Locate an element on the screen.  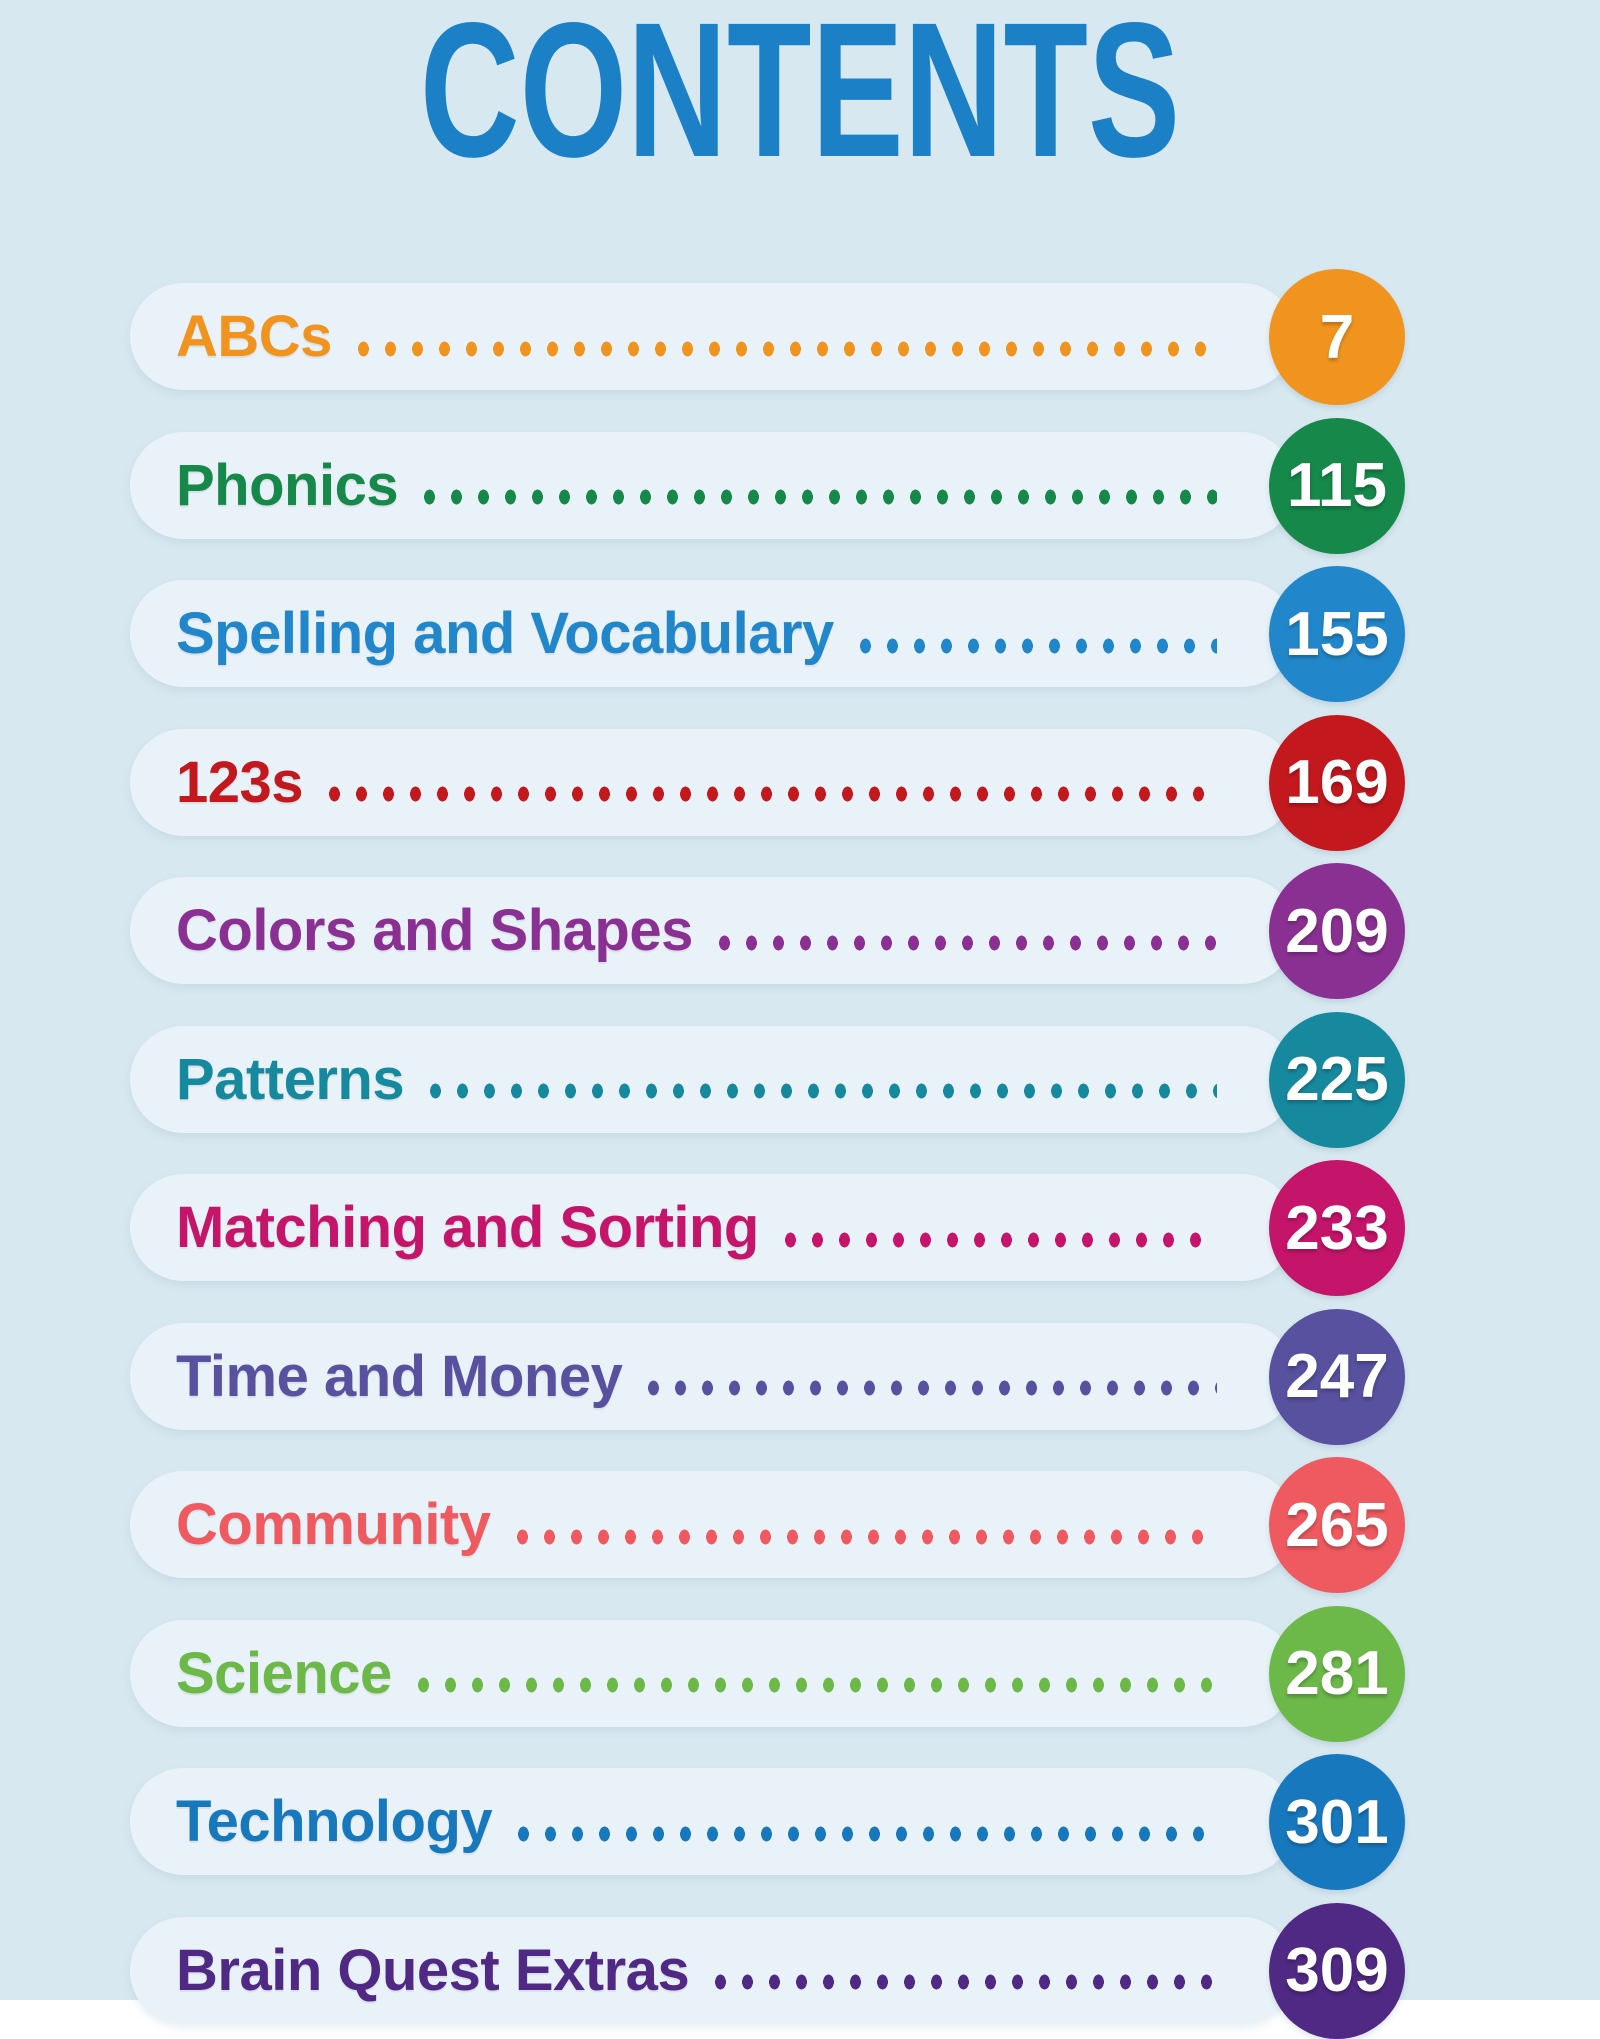
page-number-badge: 169 is located at coordinates (1337, 782).